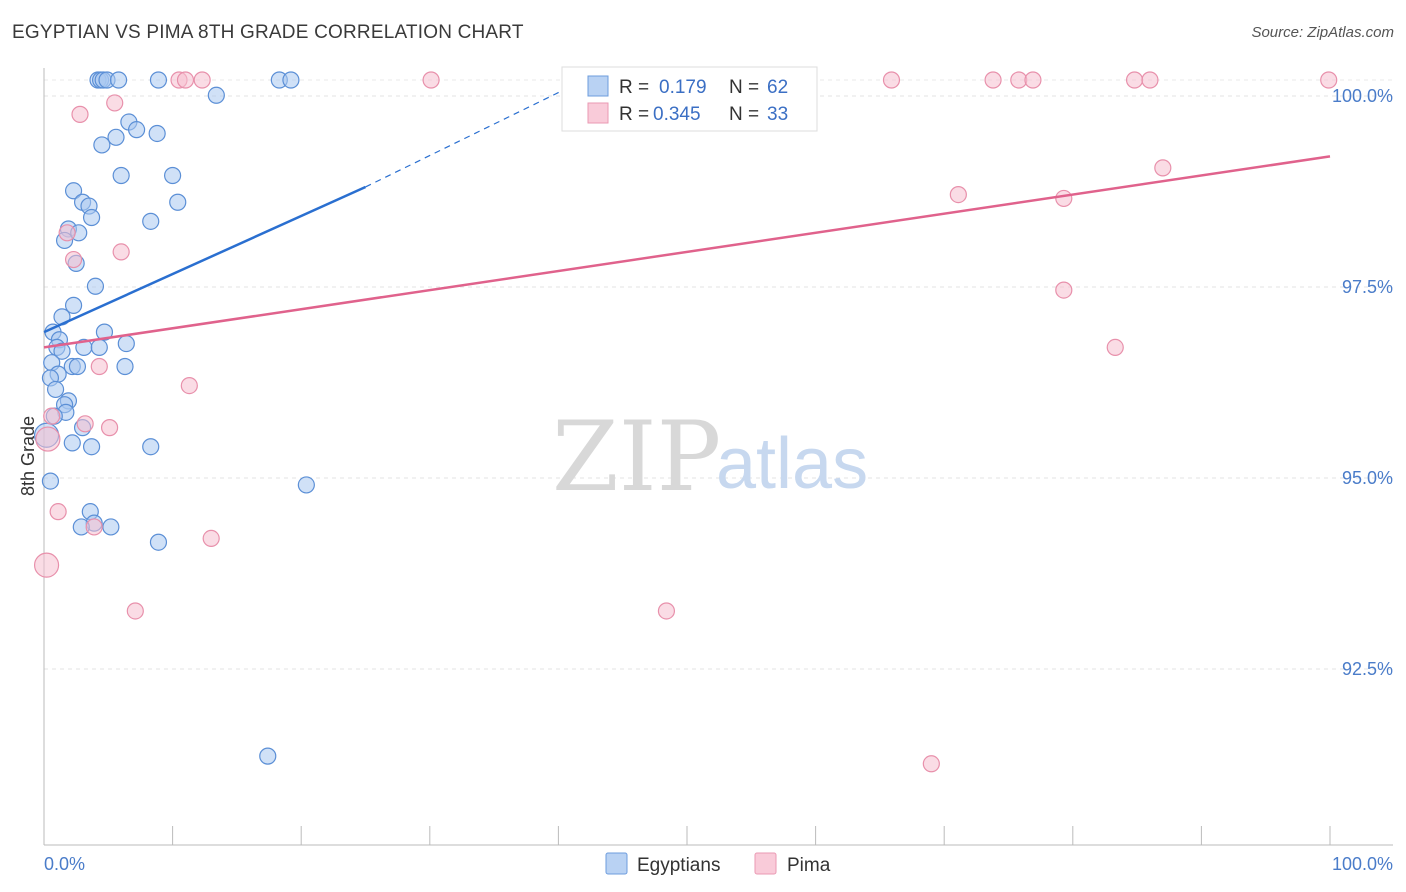 This screenshot has width=1406, height=892. I want to click on stats-legend-swatch-pima, so click(598, 113).